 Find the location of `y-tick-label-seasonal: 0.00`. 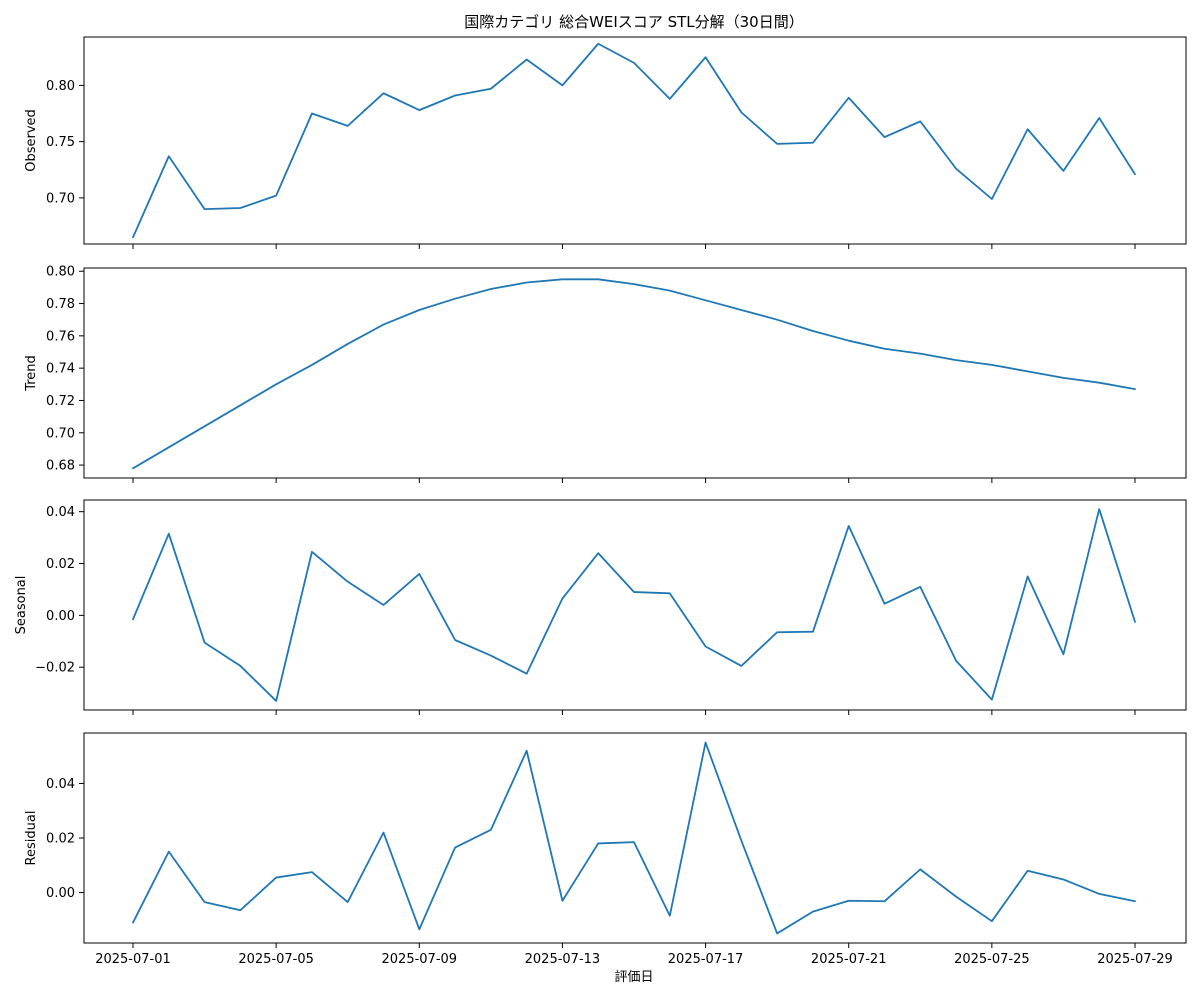

y-tick-label-seasonal: 0.00 is located at coordinates (60, 616).